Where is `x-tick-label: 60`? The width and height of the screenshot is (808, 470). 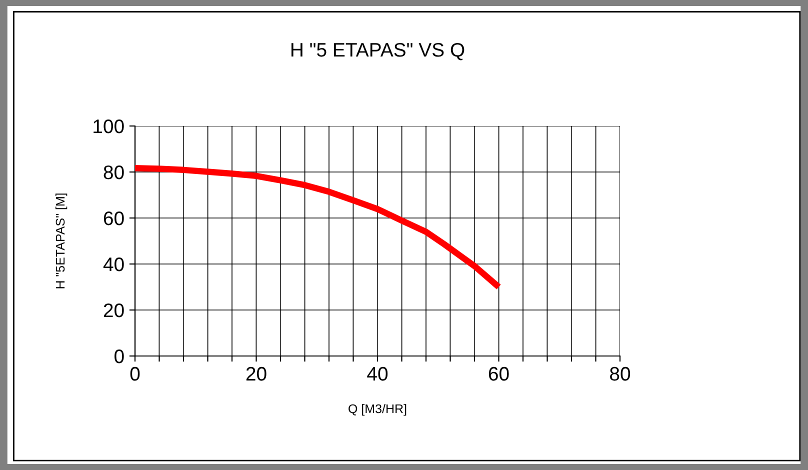 x-tick-label: 60 is located at coordinates (498, 373).